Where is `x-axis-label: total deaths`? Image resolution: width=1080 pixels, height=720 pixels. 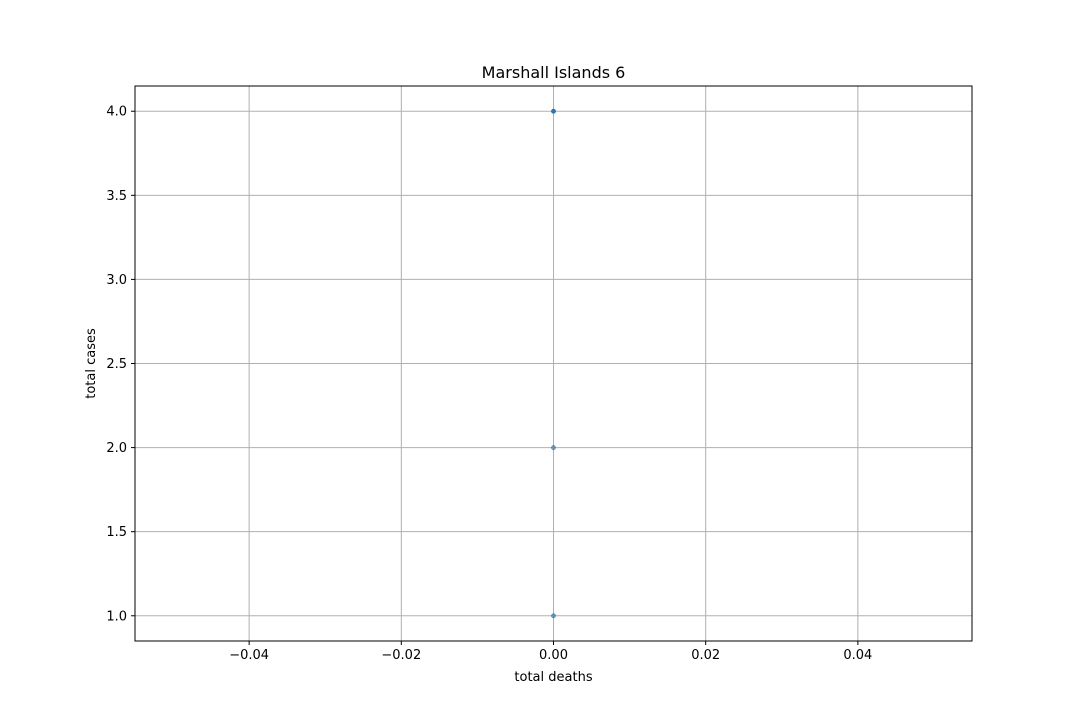 x-axis-label: total deaths is located at coordinates (553, 677).